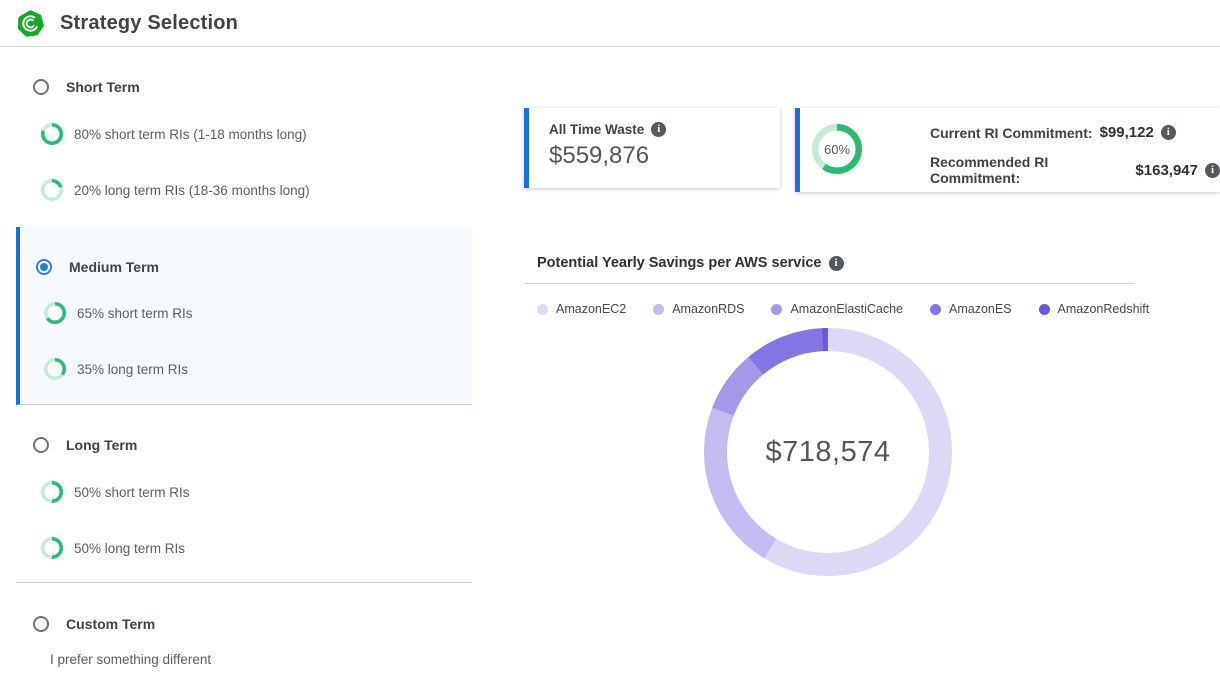  What do you see at coordinates (244, 582) in the screenshot?
I see `section-divider` at bounding box center [244, 582].